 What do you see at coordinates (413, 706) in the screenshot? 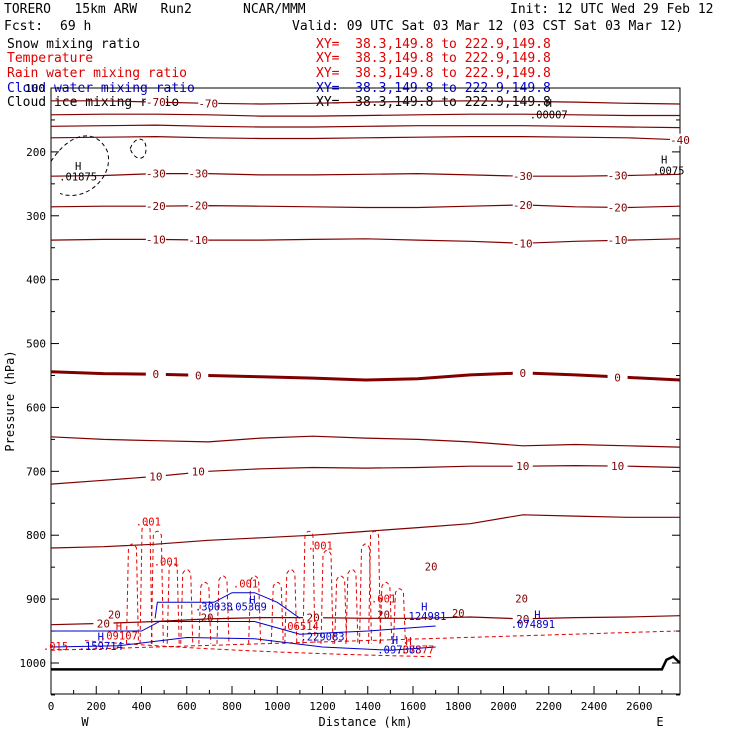
I see `x-tick-label: 1600` at bounding box center [413, 706].